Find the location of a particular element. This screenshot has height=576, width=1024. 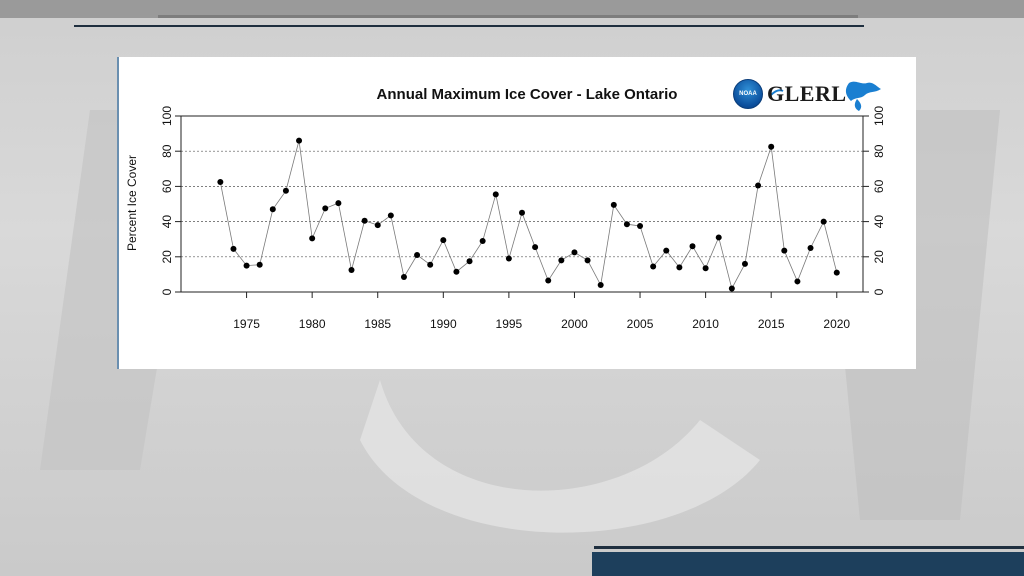

background-dark-line is located at coordinates (469, 26).